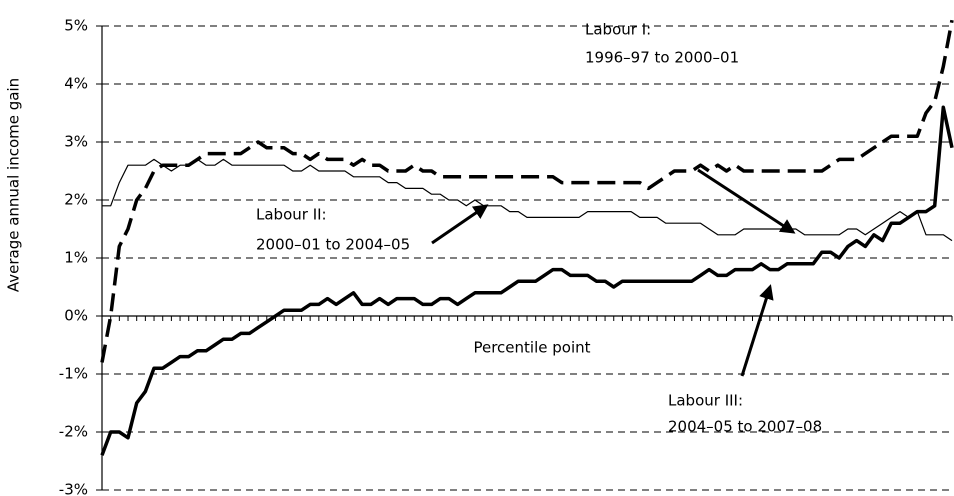  Describe the element at coordinates (662, 58) in the screenshot. I see `annotation-period: 1996–97 to 2000–01` at that location.